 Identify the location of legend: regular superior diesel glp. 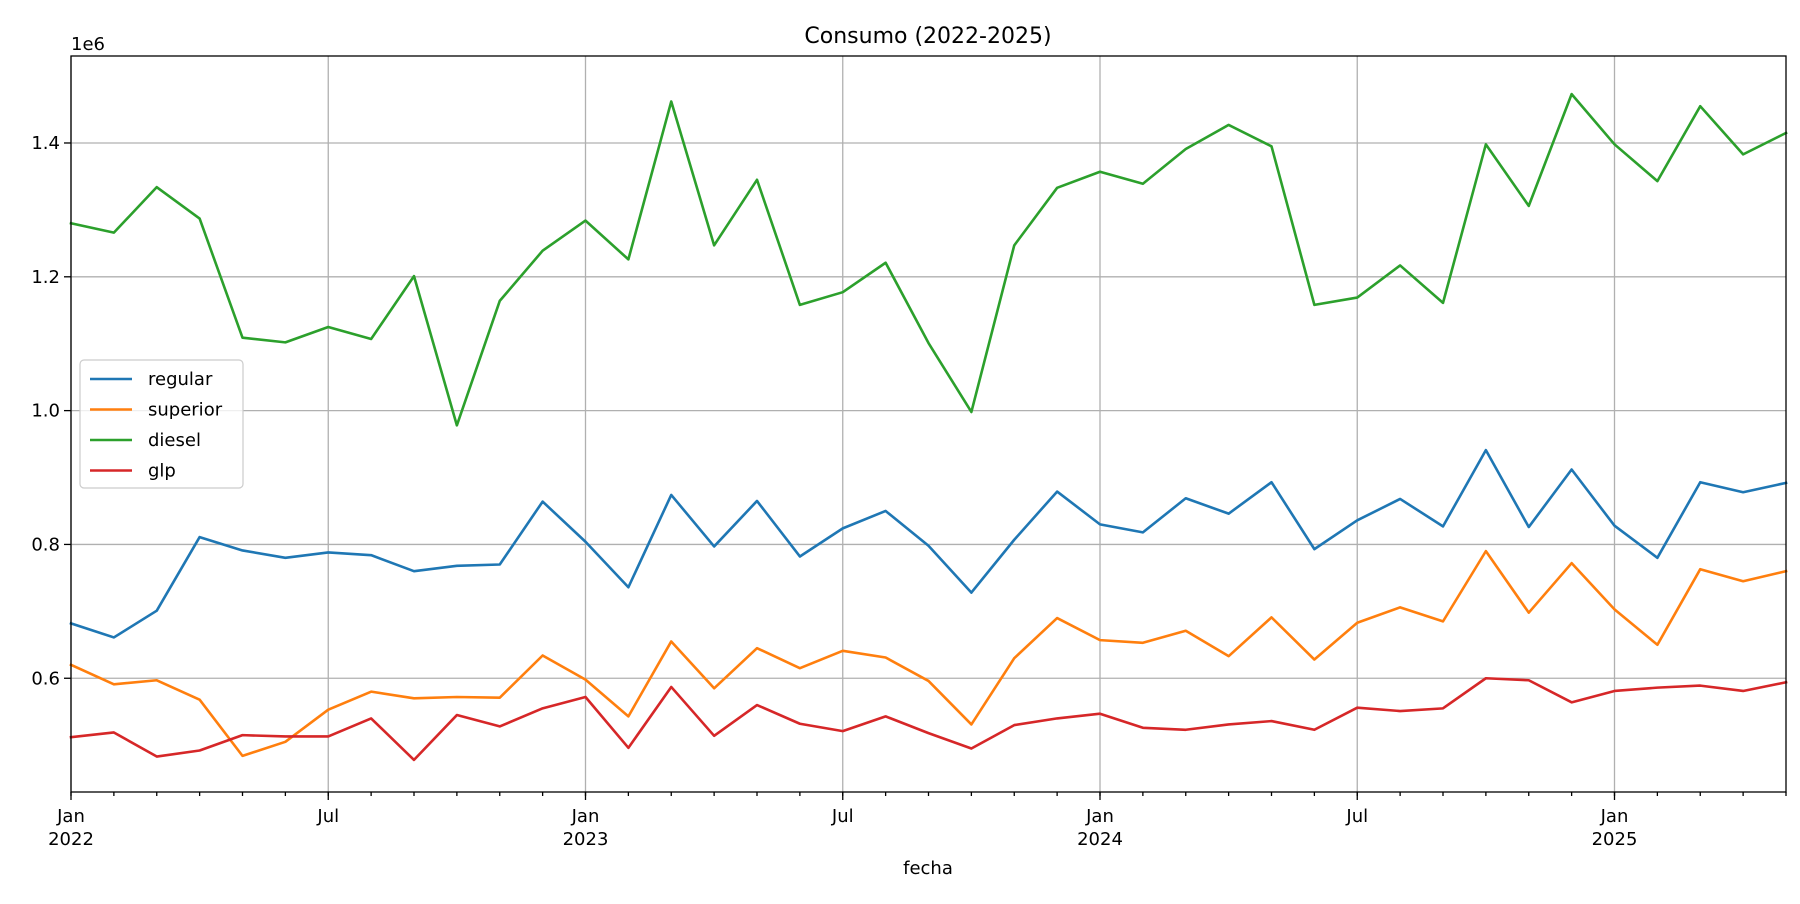
(161, 424).